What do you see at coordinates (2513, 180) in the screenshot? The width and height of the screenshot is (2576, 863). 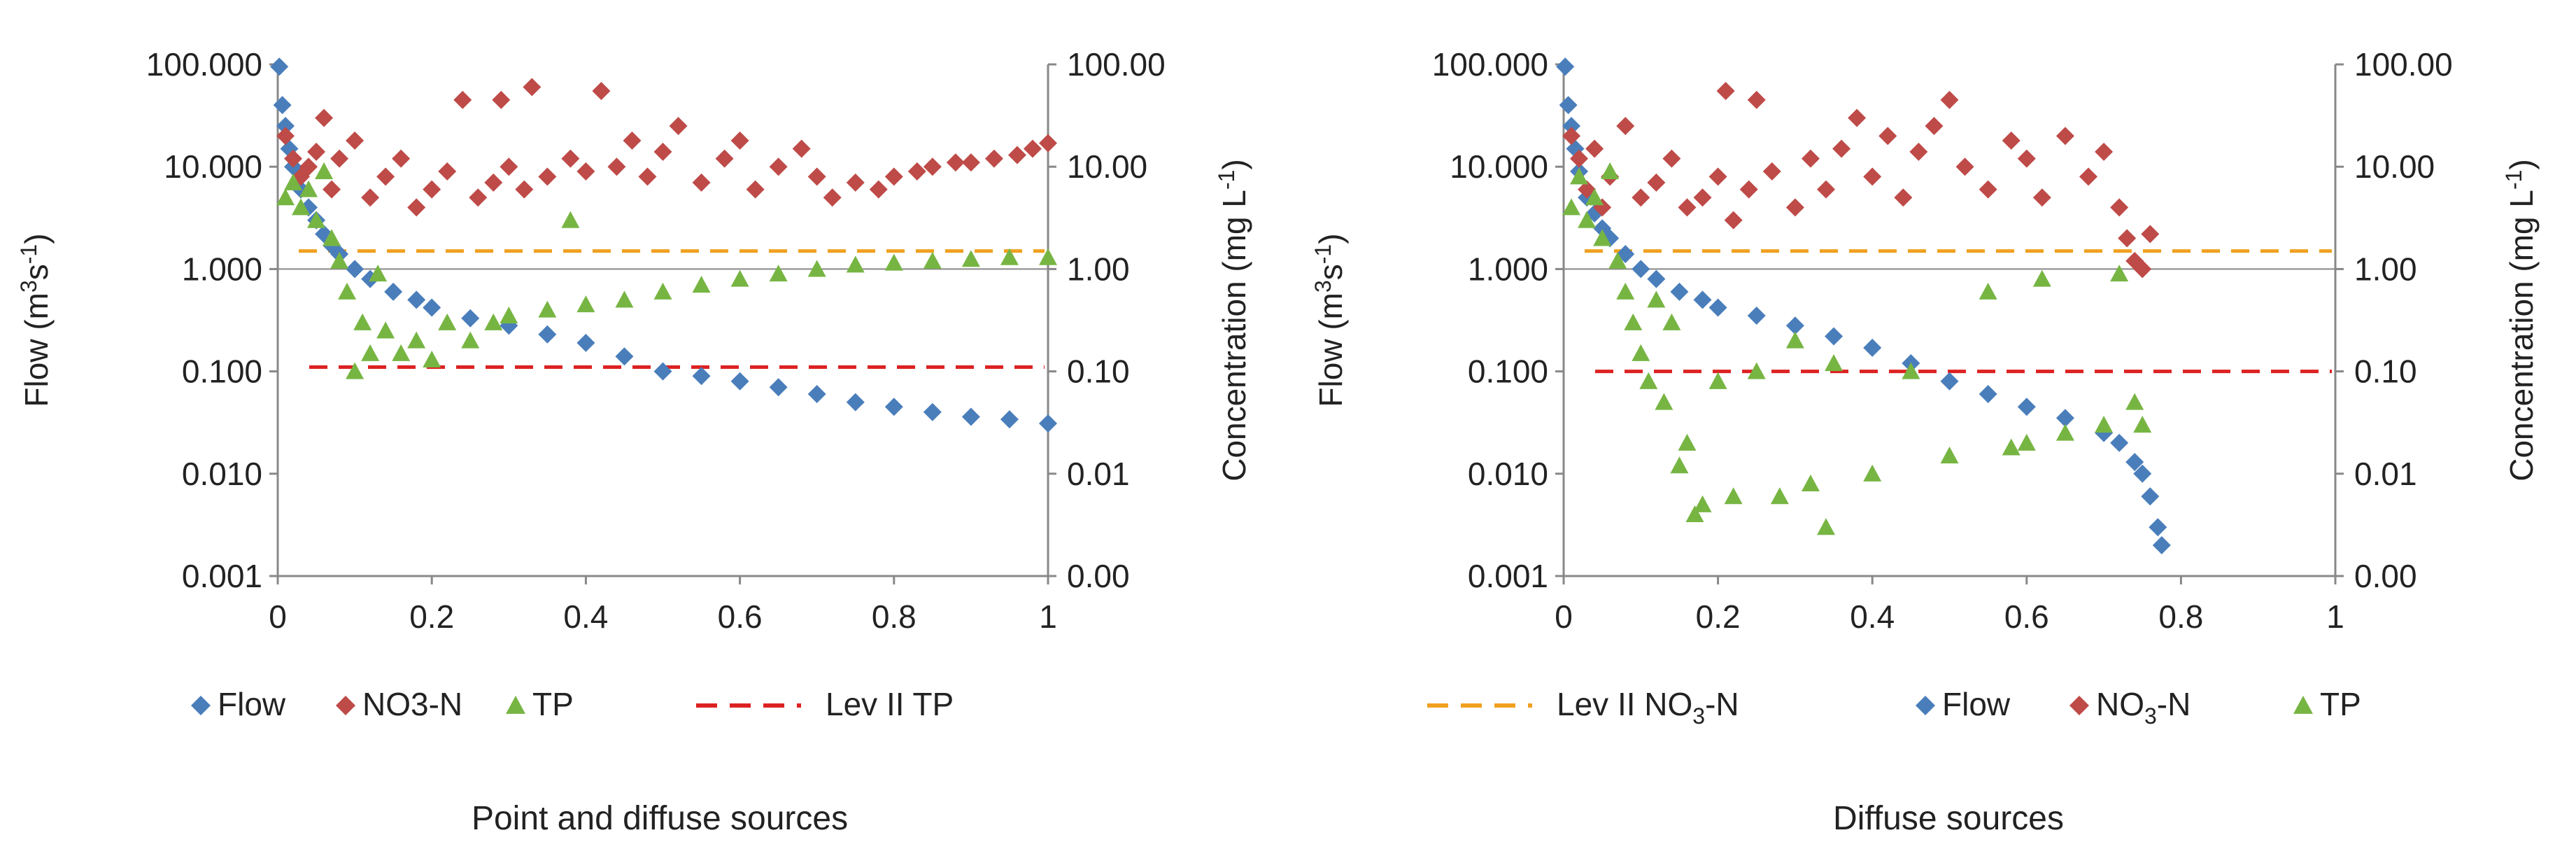 I see `y-label-sup: -1` at bounding box center [2513, 180].